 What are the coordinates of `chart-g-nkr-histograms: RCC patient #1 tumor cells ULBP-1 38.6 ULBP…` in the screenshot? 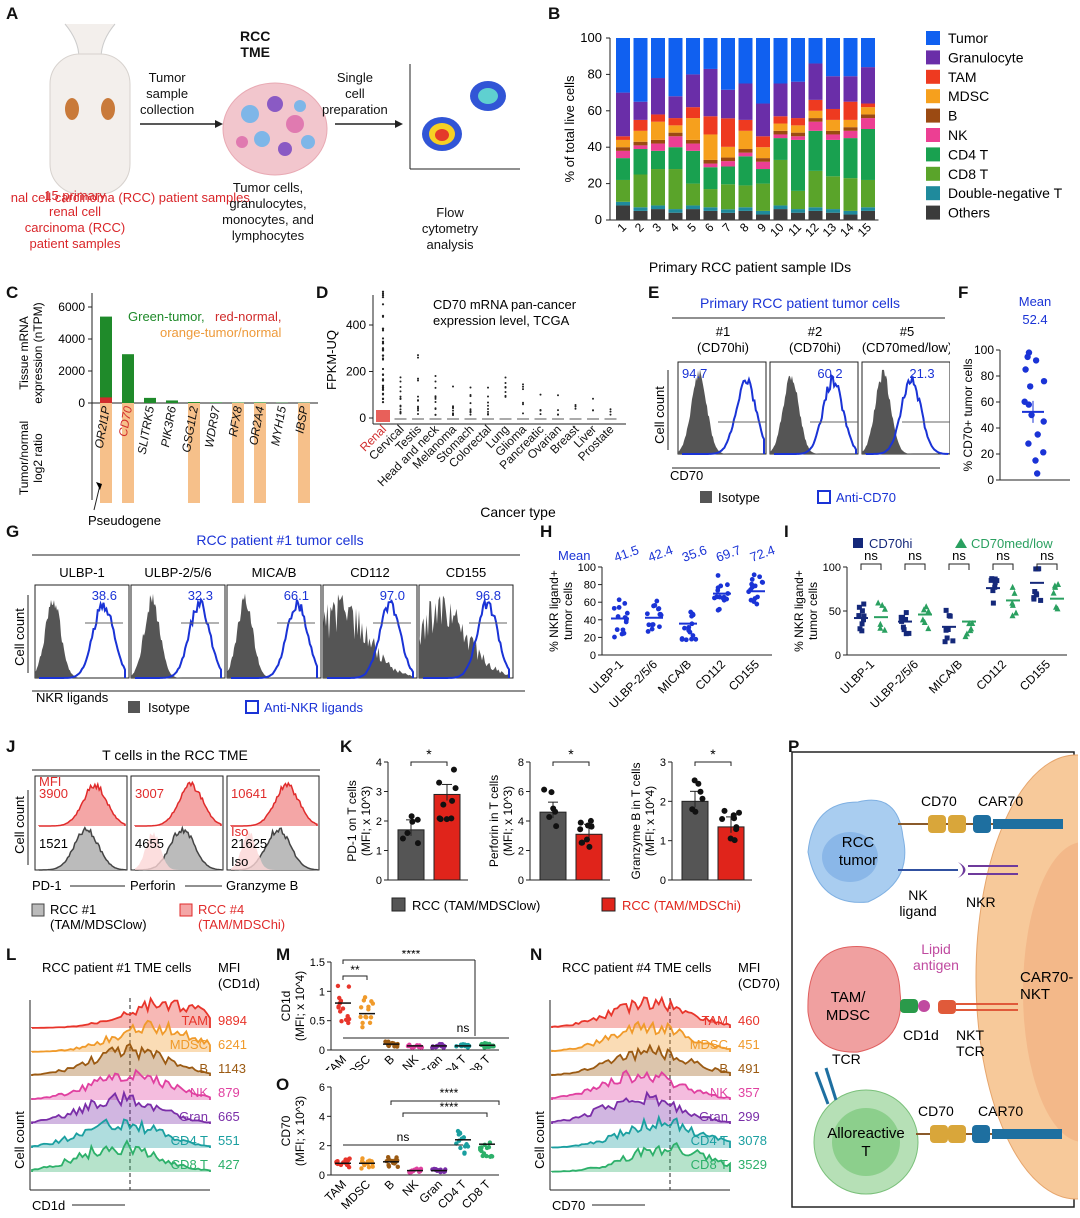 It's located at (268, 623).